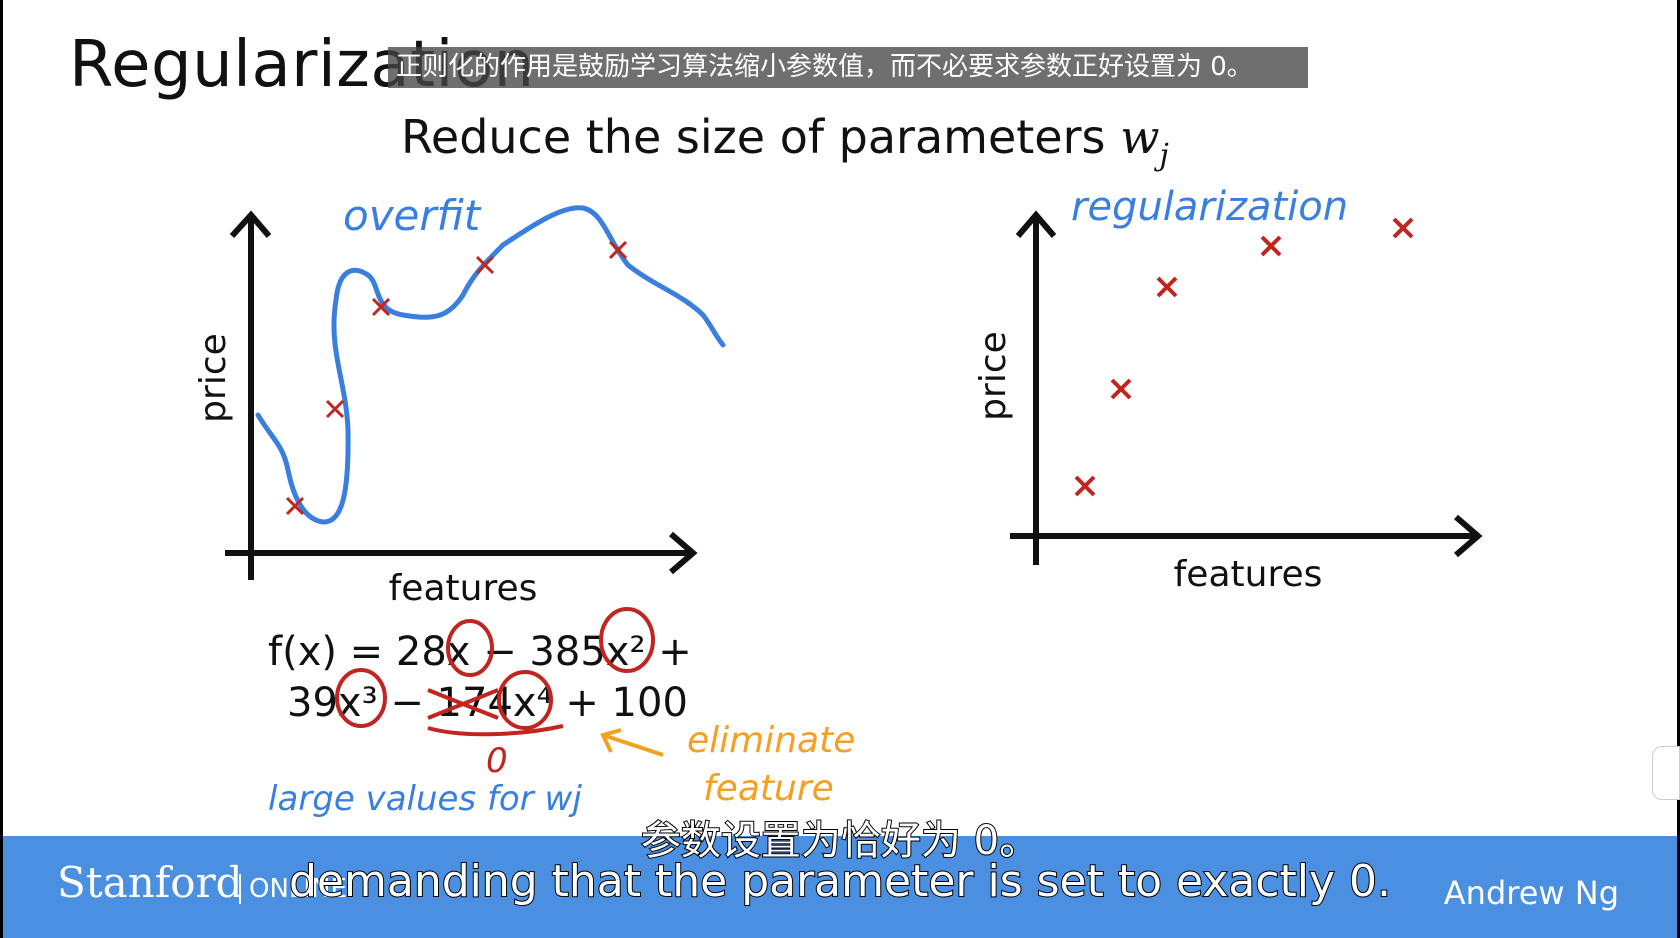 The height and width of the screenshot is (938, 1680). Describe the element at coordinates (771, 740) in the screenshot. I see `eliminate-annotation: eliminate` at that location.